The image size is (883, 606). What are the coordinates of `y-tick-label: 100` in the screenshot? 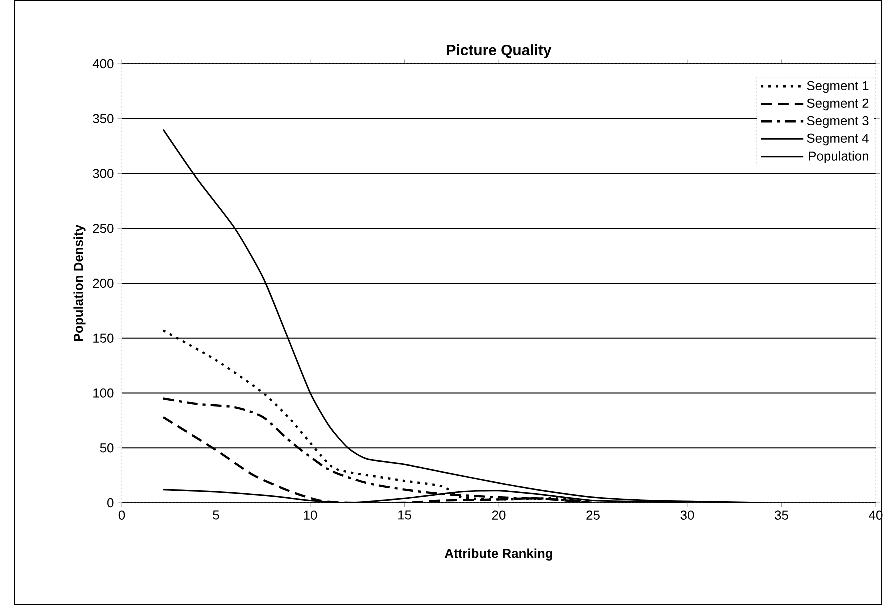 It's located at (104, 393).